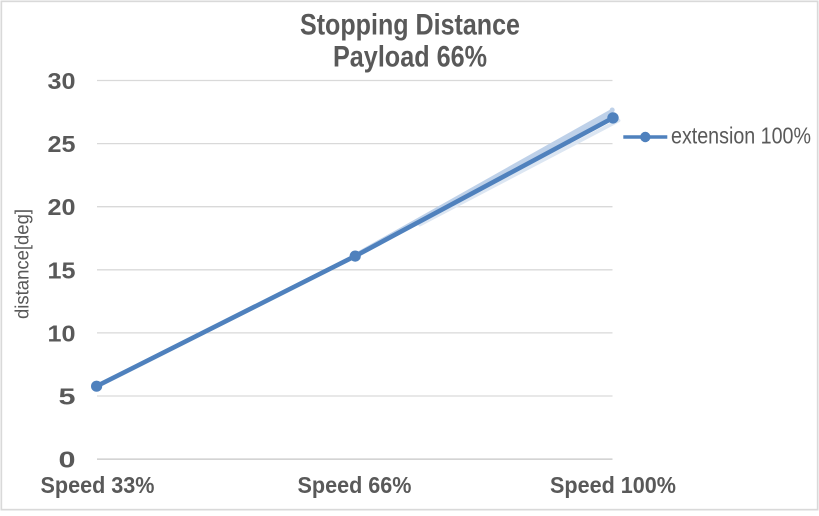 The width and height of the screenshot is (819, 516). What do you see at coordinates (62, 144) in the screenshot?
I see `svg-text: 25` at bounding box center [62, 144].